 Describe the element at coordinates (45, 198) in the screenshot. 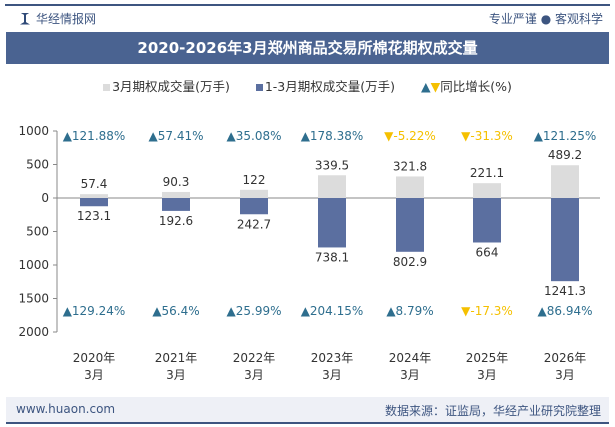

I see `y-tick-label: 0` at that location.